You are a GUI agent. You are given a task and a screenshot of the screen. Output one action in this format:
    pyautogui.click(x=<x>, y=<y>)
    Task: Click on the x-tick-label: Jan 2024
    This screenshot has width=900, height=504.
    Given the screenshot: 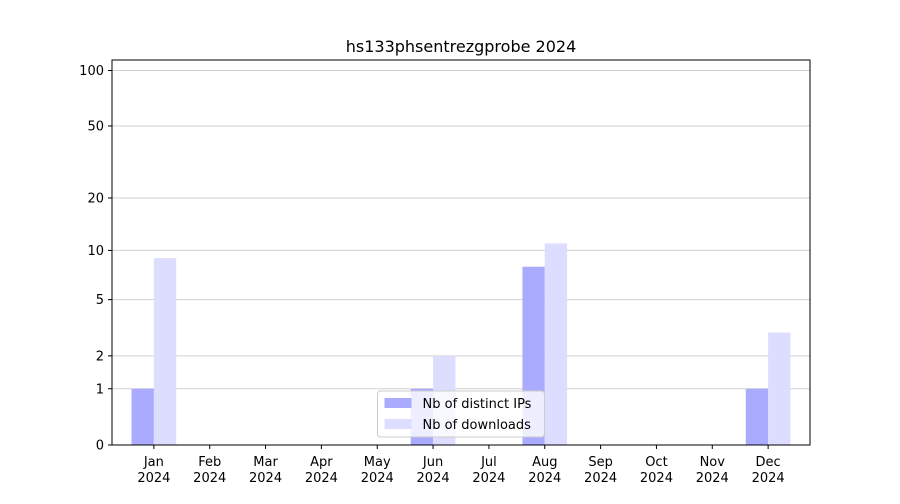 What is the action you would take?
    pyautogui.click(x=153, y=470)
    